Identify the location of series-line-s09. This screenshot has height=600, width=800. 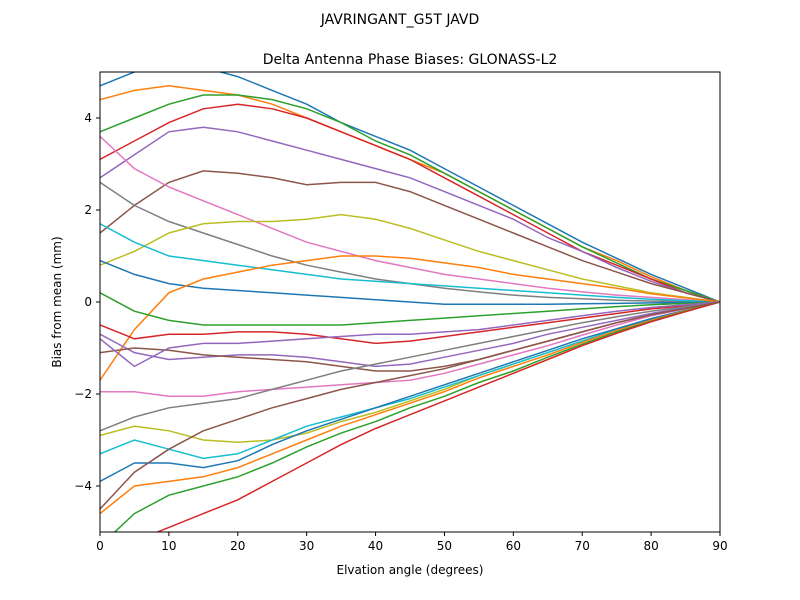
(410, 258).